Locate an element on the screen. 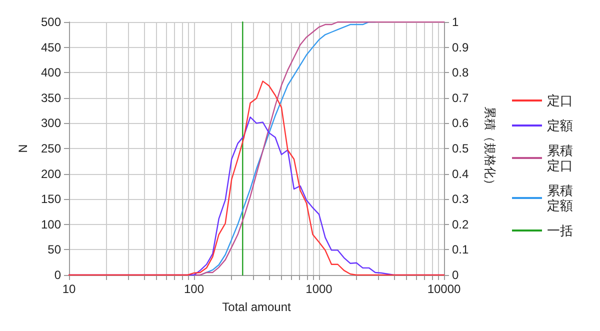 This screenshot has height=331, width=600. y2-tick-label: 0.6 is located at coordinates (461, 123).